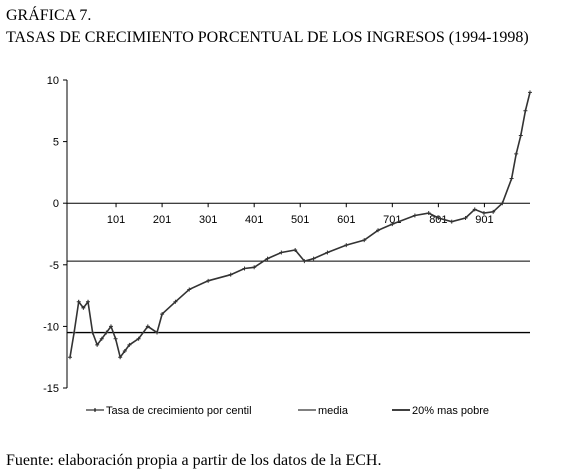  What do you see at coordinates (450, 411) in the screenshot?
I see `legend-label: 20% mas pobre` at bounding box center [450, 411].